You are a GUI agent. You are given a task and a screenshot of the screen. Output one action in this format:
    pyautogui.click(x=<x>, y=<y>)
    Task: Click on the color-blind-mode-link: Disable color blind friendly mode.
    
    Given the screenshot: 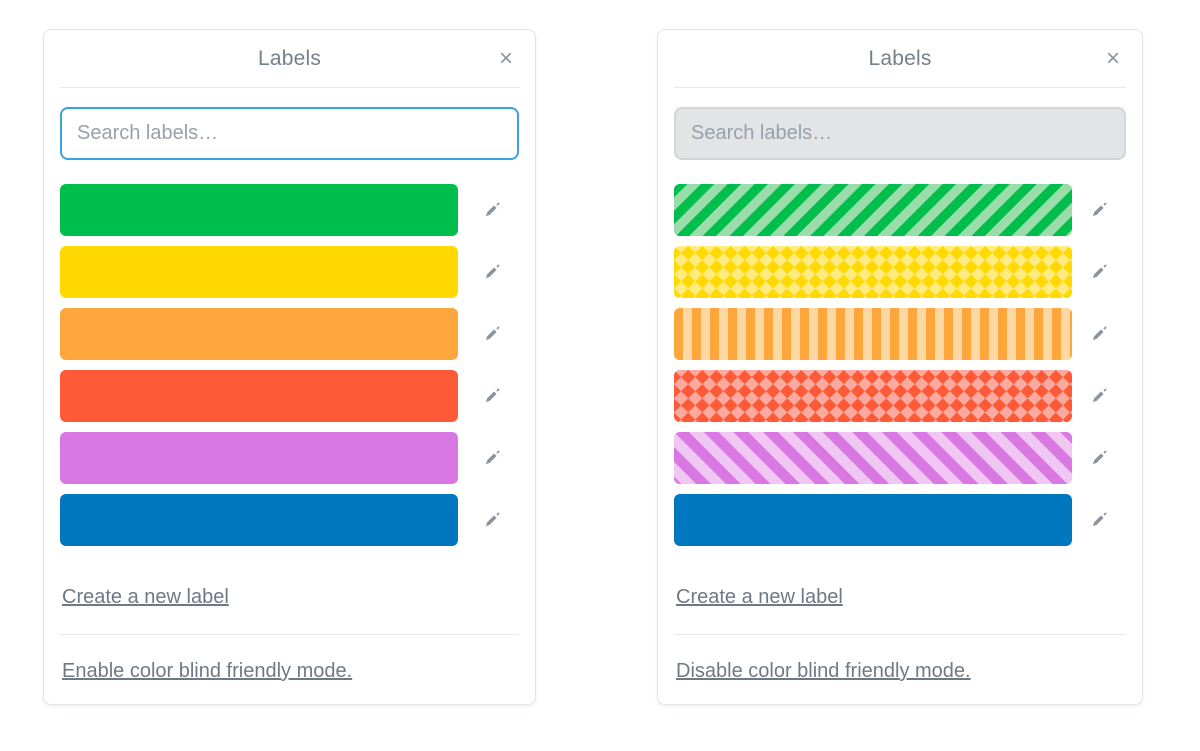 What is the action you would take?
    pyautogui.click(x=823, y=671)
    